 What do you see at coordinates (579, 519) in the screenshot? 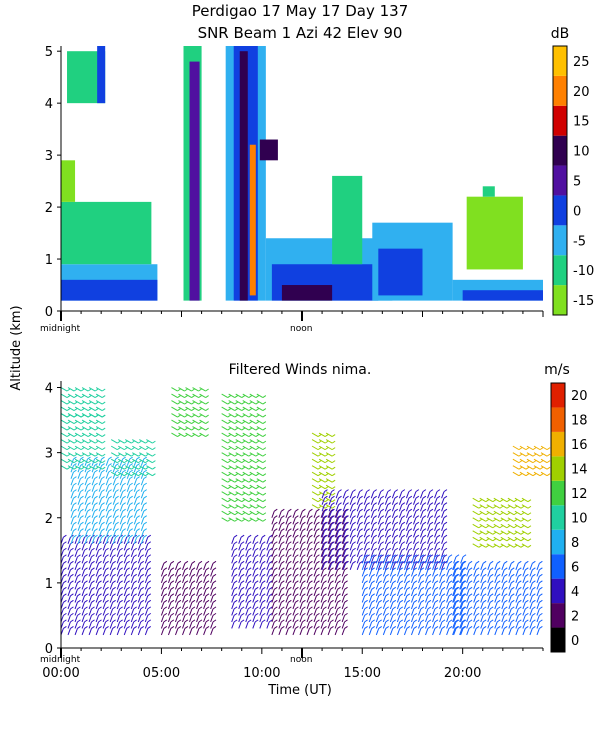
I see `wind-colorbar-tick-label: 10` at bounding box center [579, 519].